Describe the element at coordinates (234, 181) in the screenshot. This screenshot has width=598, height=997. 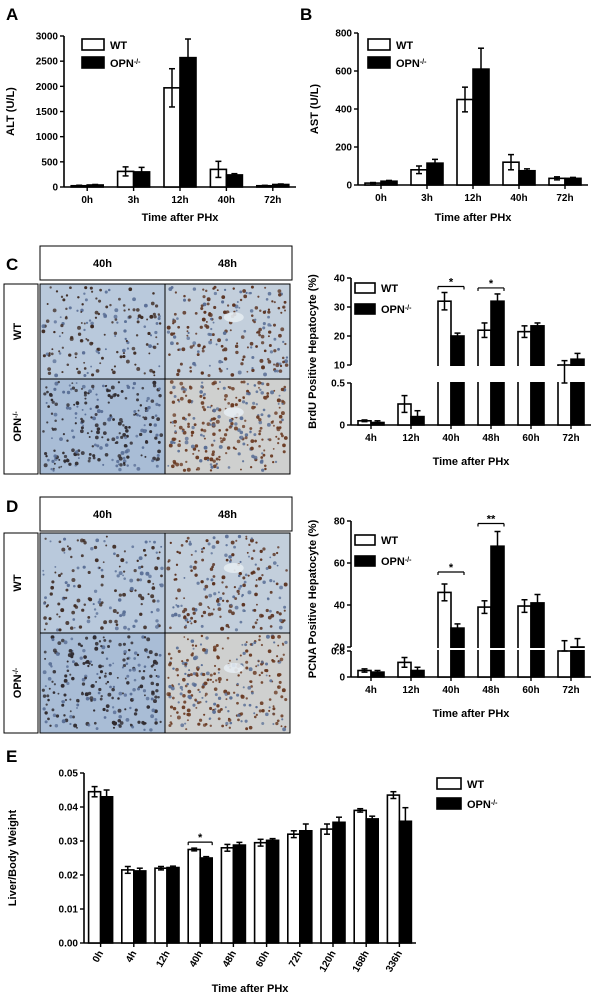
I see `bar-opn-40h` at that location.